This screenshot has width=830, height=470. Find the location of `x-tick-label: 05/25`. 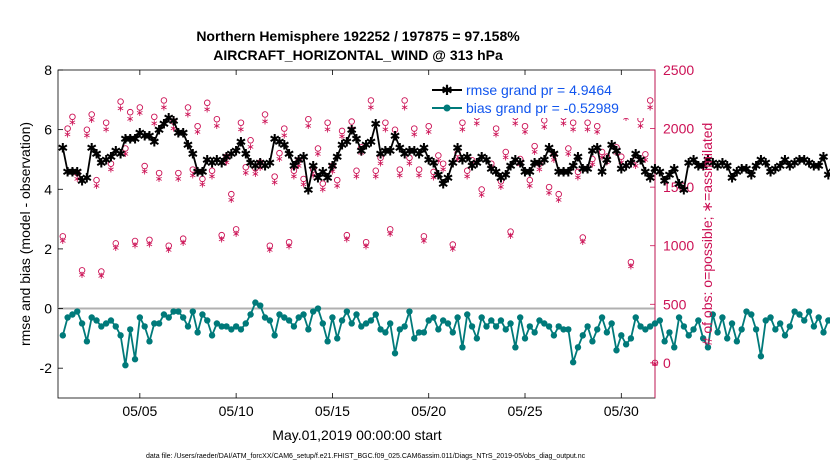

x-tick-label: 05/25 is located at coordinates (524, 411).